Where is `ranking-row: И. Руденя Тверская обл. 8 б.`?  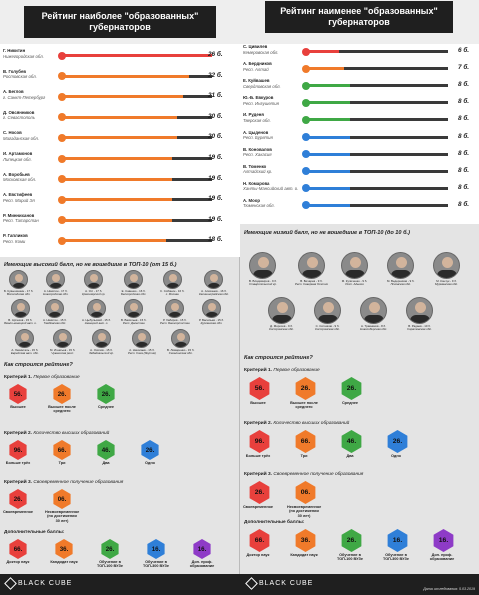
ranking-row: И. Руденя Тверская обл. 8 б. is located at coordinates (358, 120).